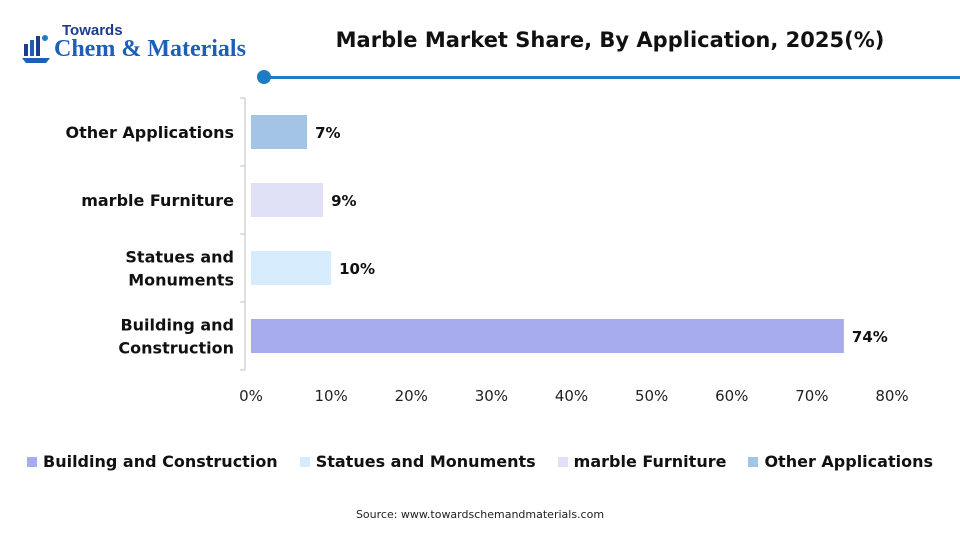 The image size is (960, 540). Describe the element at coordinates (731, 396) in the screenshot. I see `x-tick-label: 60%` at that location.